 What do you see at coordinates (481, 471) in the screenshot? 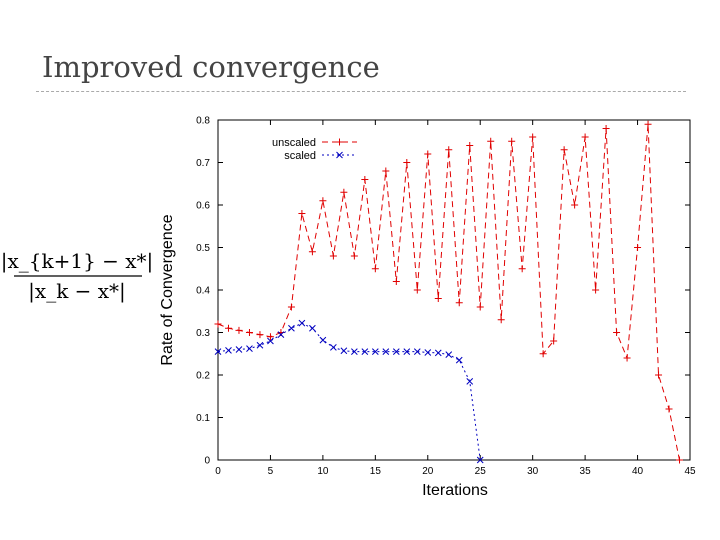
I see `x-tick-label: 25` at bounding box center [481, 471].